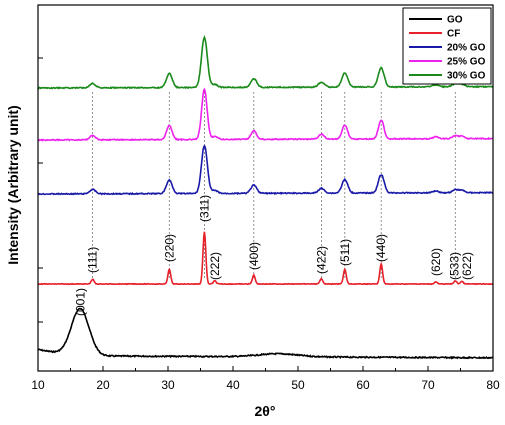 The width and height of the screenshot is (505, 425). What do you see at coordinates (80, 302) in the screenshot?
I see `peak-label: (001)` at bounding box center [80, 302].